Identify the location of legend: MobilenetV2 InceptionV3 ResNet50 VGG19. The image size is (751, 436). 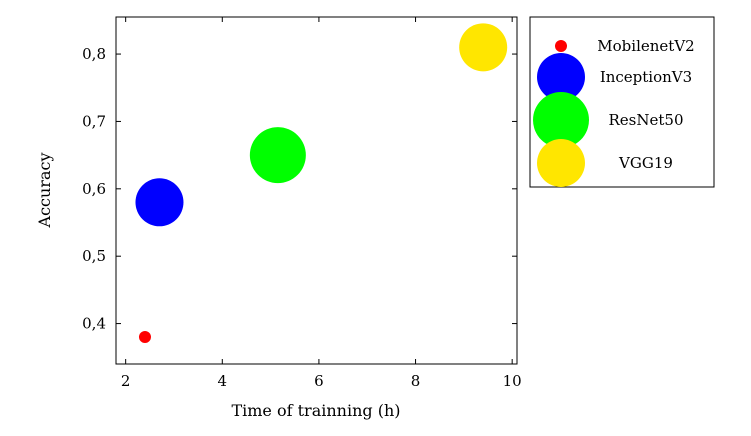
(622, 102).